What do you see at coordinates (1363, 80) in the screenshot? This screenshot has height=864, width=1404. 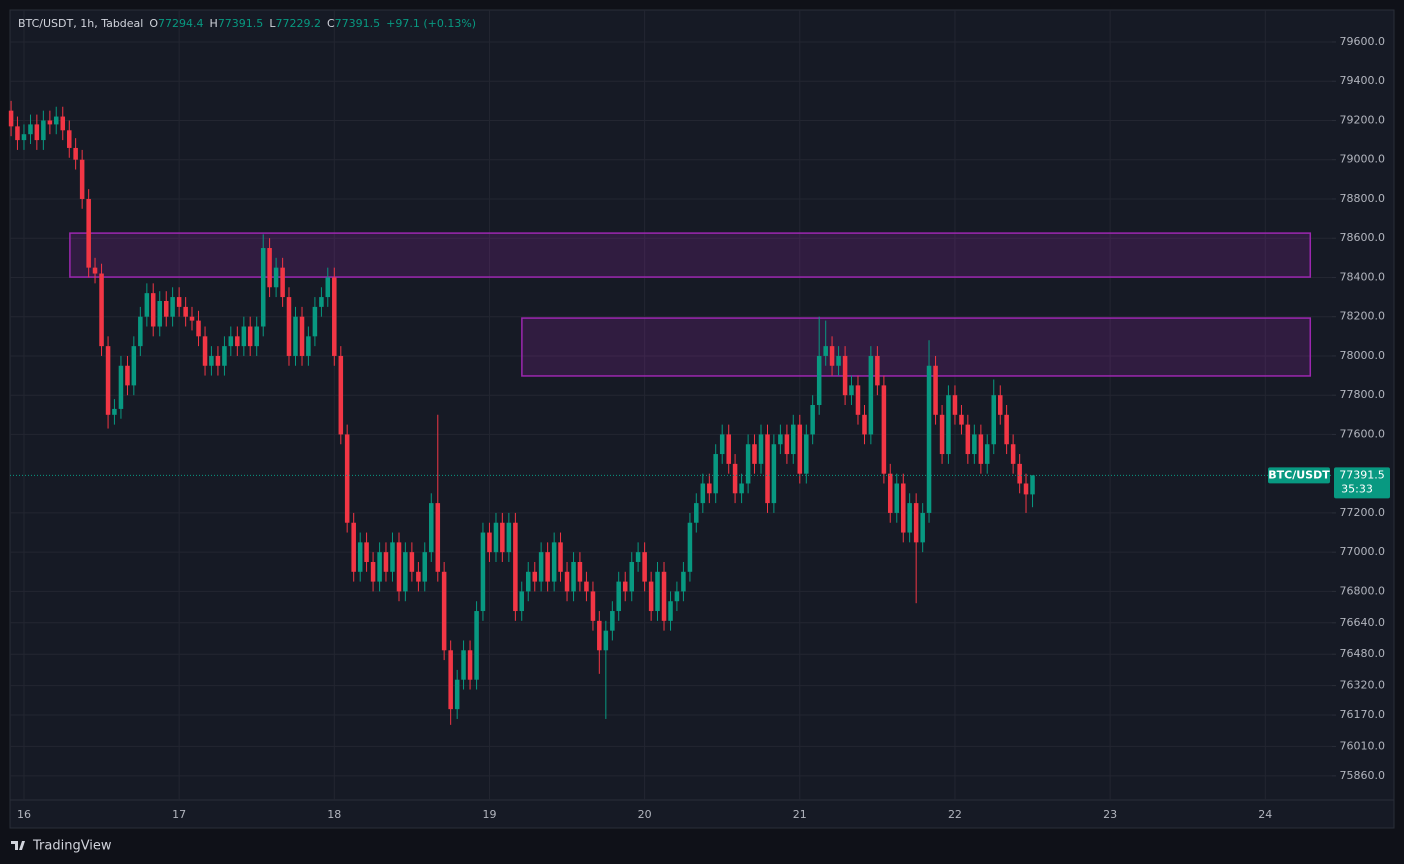 I see `y-tick-label: 79400.0` at bounding box center [1363, 80].